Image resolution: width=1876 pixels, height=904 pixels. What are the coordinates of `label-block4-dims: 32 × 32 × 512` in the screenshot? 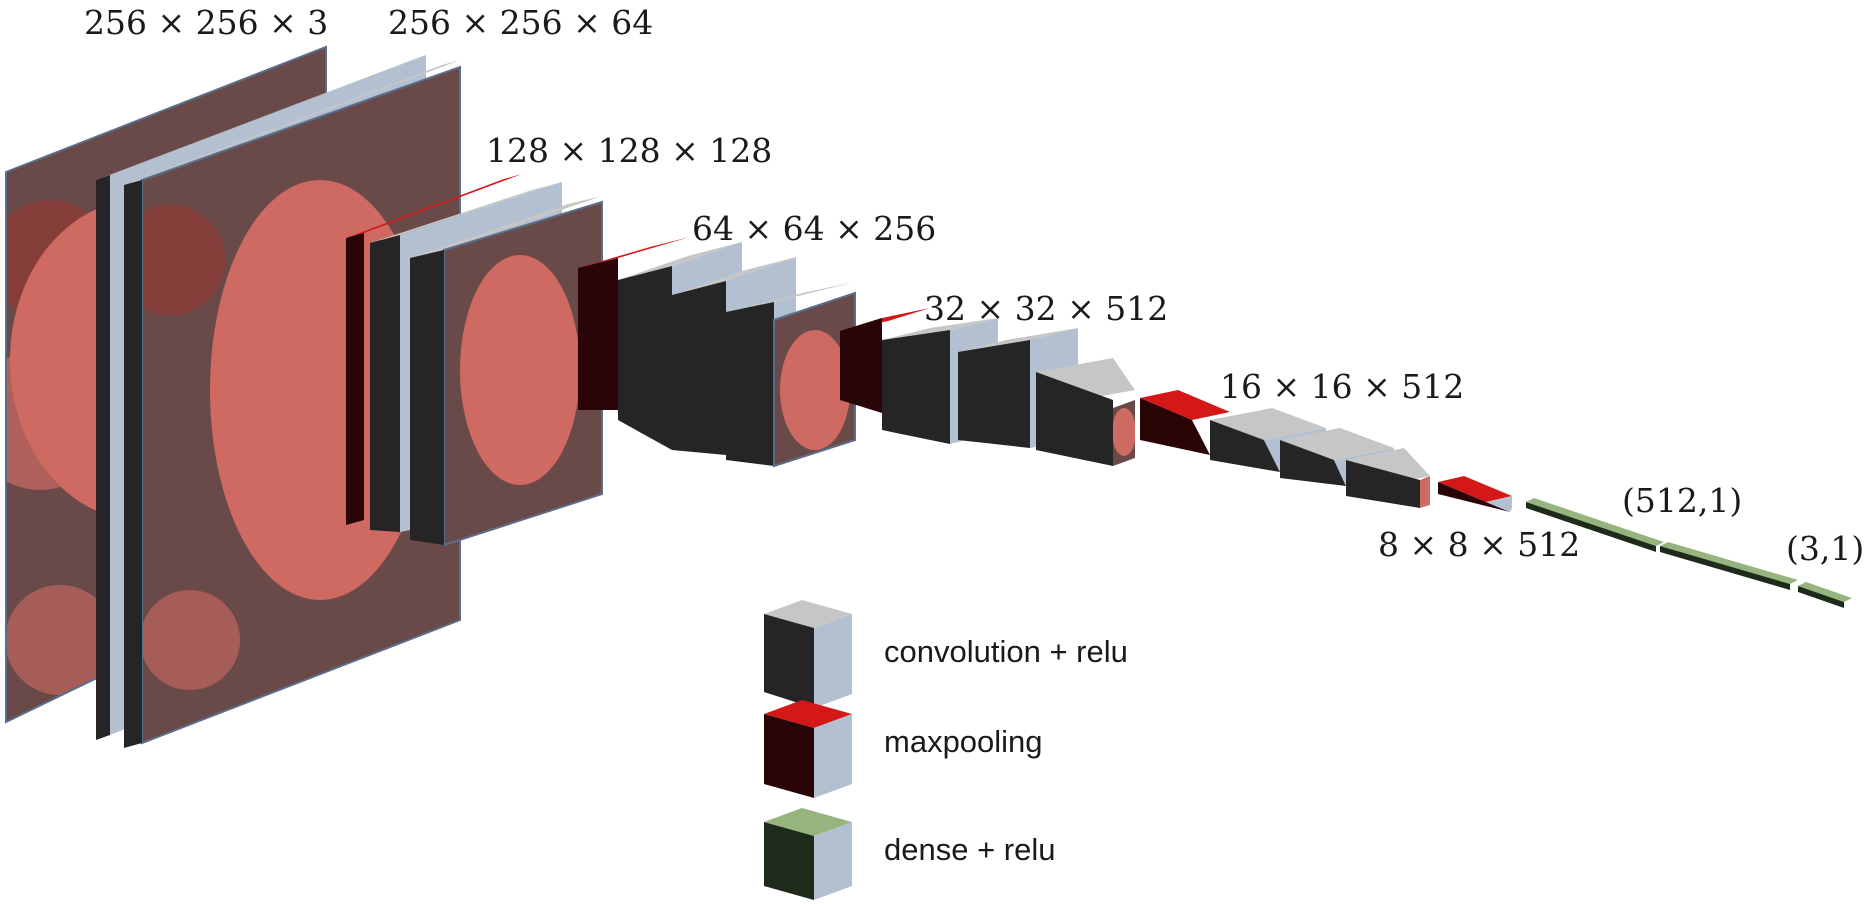 It's located at (1046, 308).